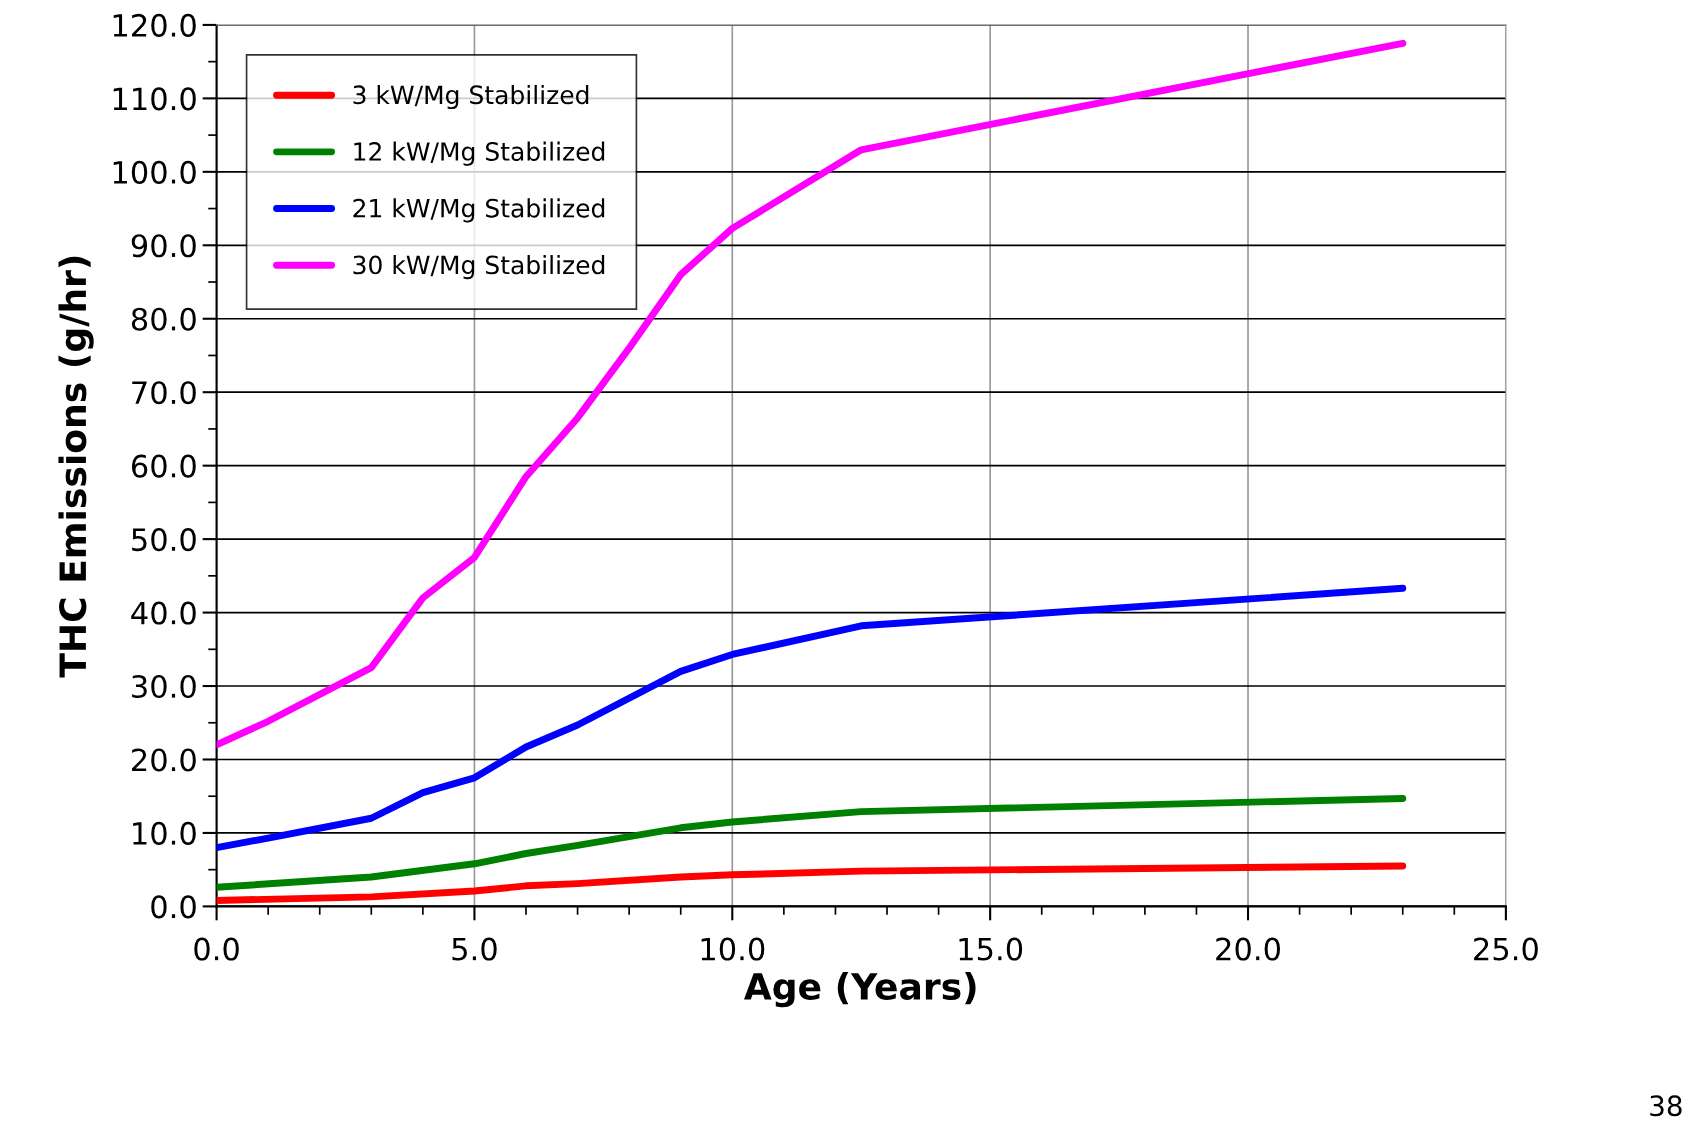 The height and width of the screenshot is (1133, 1692). Describe the element at coordinates (154, 172) in the screenshot. I see `y-tick-label: 100.0` at that location.